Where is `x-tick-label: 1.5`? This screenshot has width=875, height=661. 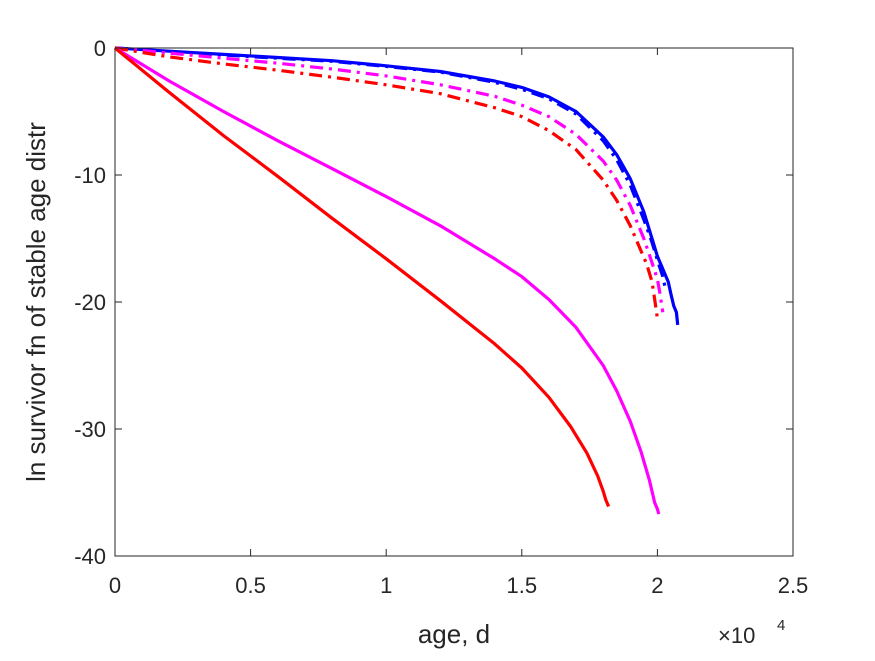 x-tick-label: 1.5 is located at coordinates (522, 585).